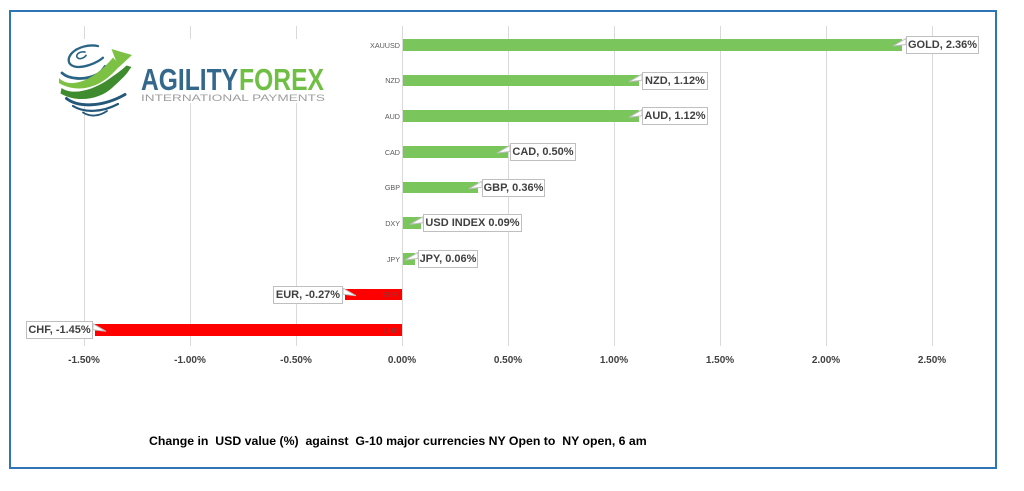 Image resolution: width=1024 pixels, height=491 pixels. Describe the element at coordinates (189, 79) in the screenshot. I see `svg-text: AGILITY` at that location.